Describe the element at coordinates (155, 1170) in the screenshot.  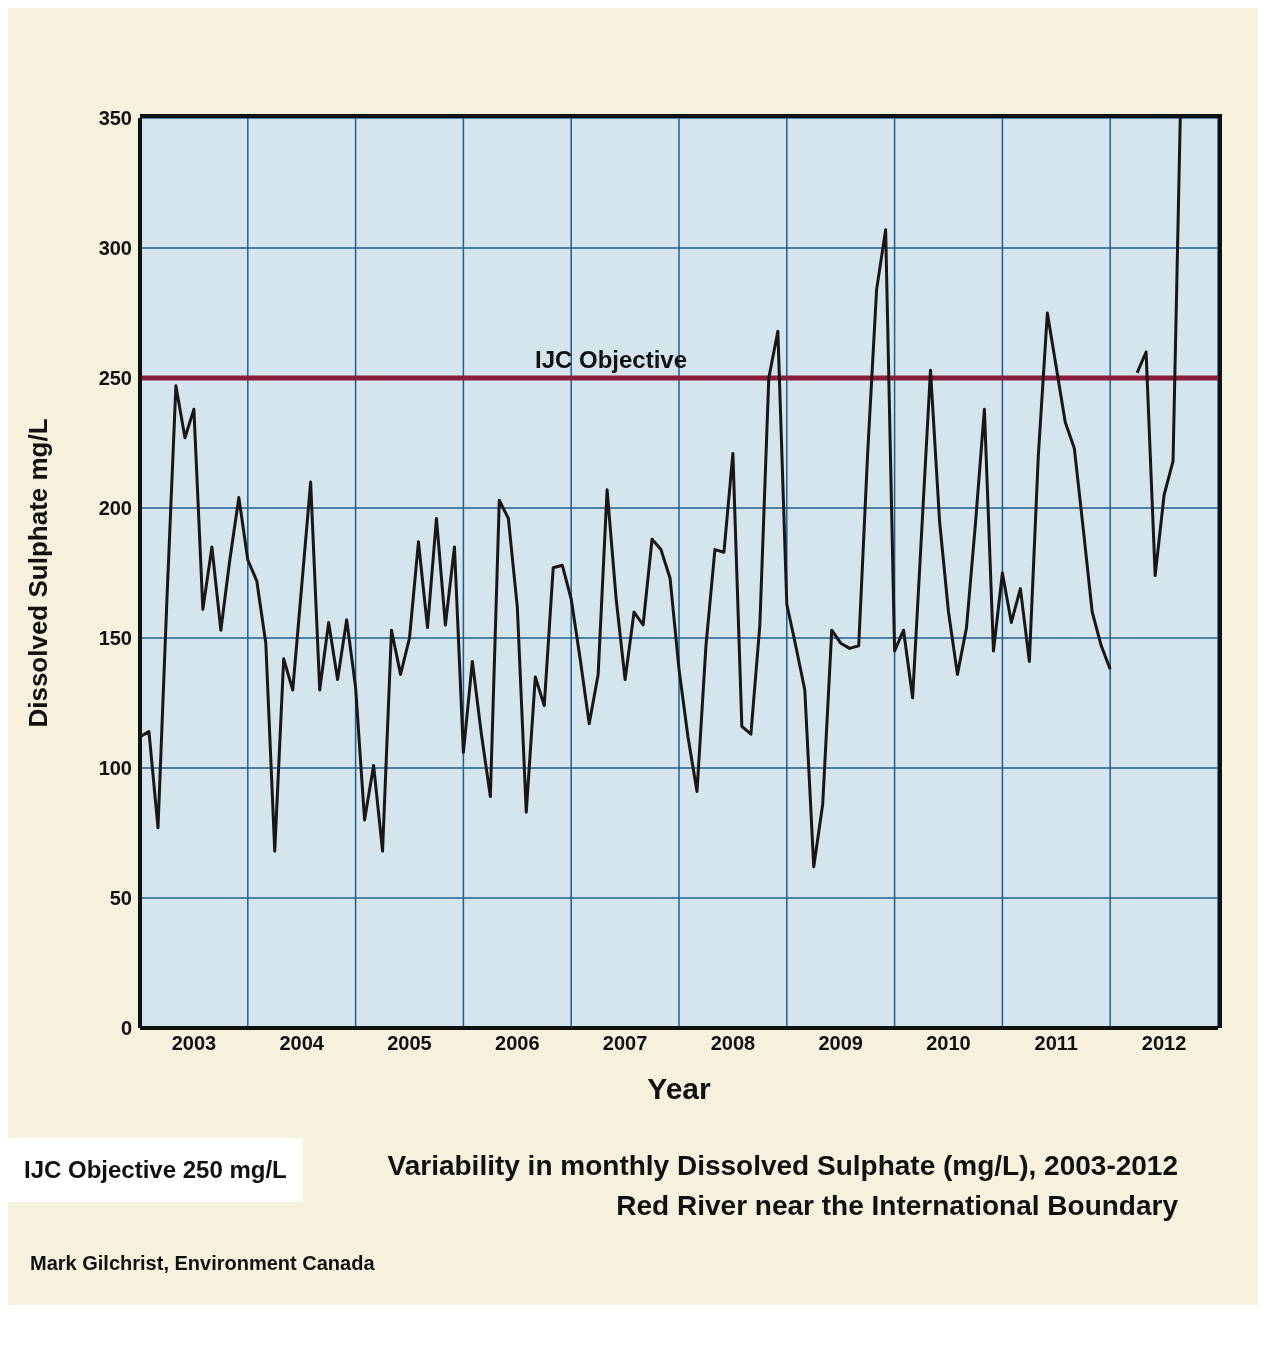
I see `text: IJC Objective 250 mg/L` at that location.